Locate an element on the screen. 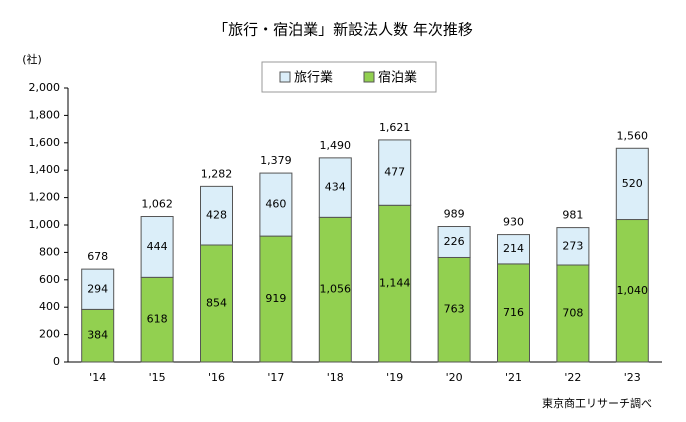 Image resolution: width=686 pixels, height=422 pixels. value-label: 226 is located at coordinates (454, 241).